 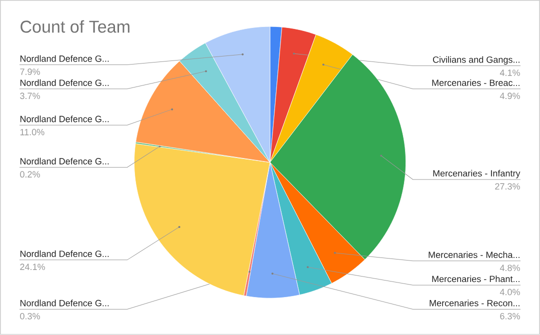 I want to click on data-label: 3.7%, so click(x=30, y=96).